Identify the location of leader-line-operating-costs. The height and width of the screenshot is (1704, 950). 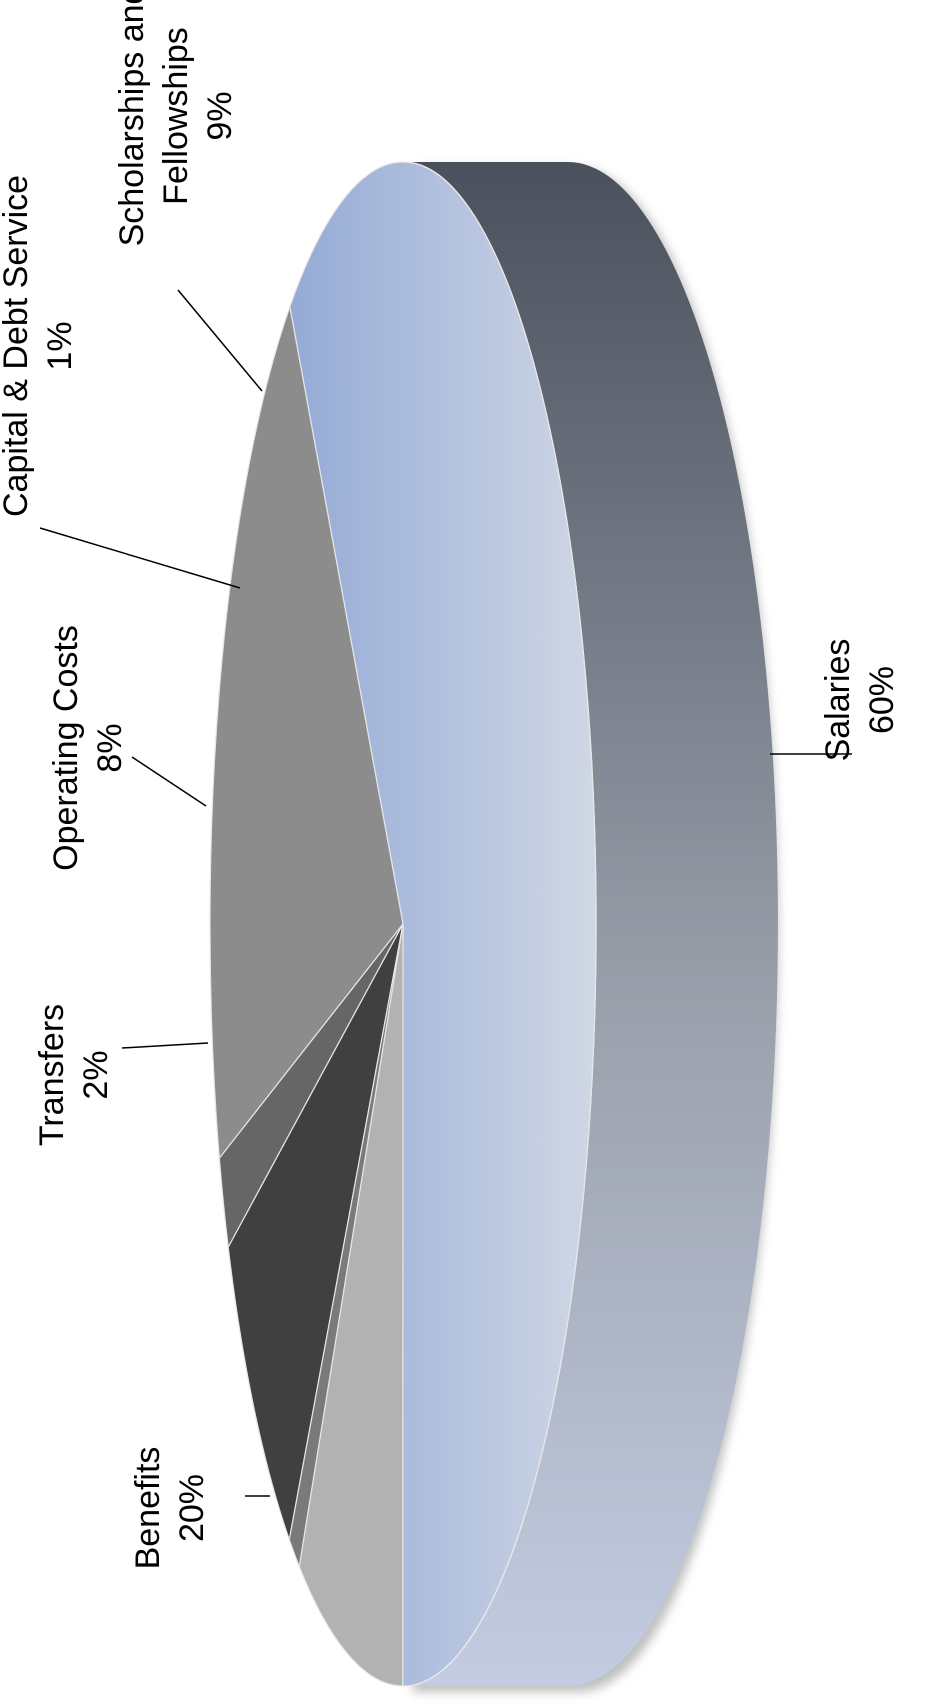
(169, 781).